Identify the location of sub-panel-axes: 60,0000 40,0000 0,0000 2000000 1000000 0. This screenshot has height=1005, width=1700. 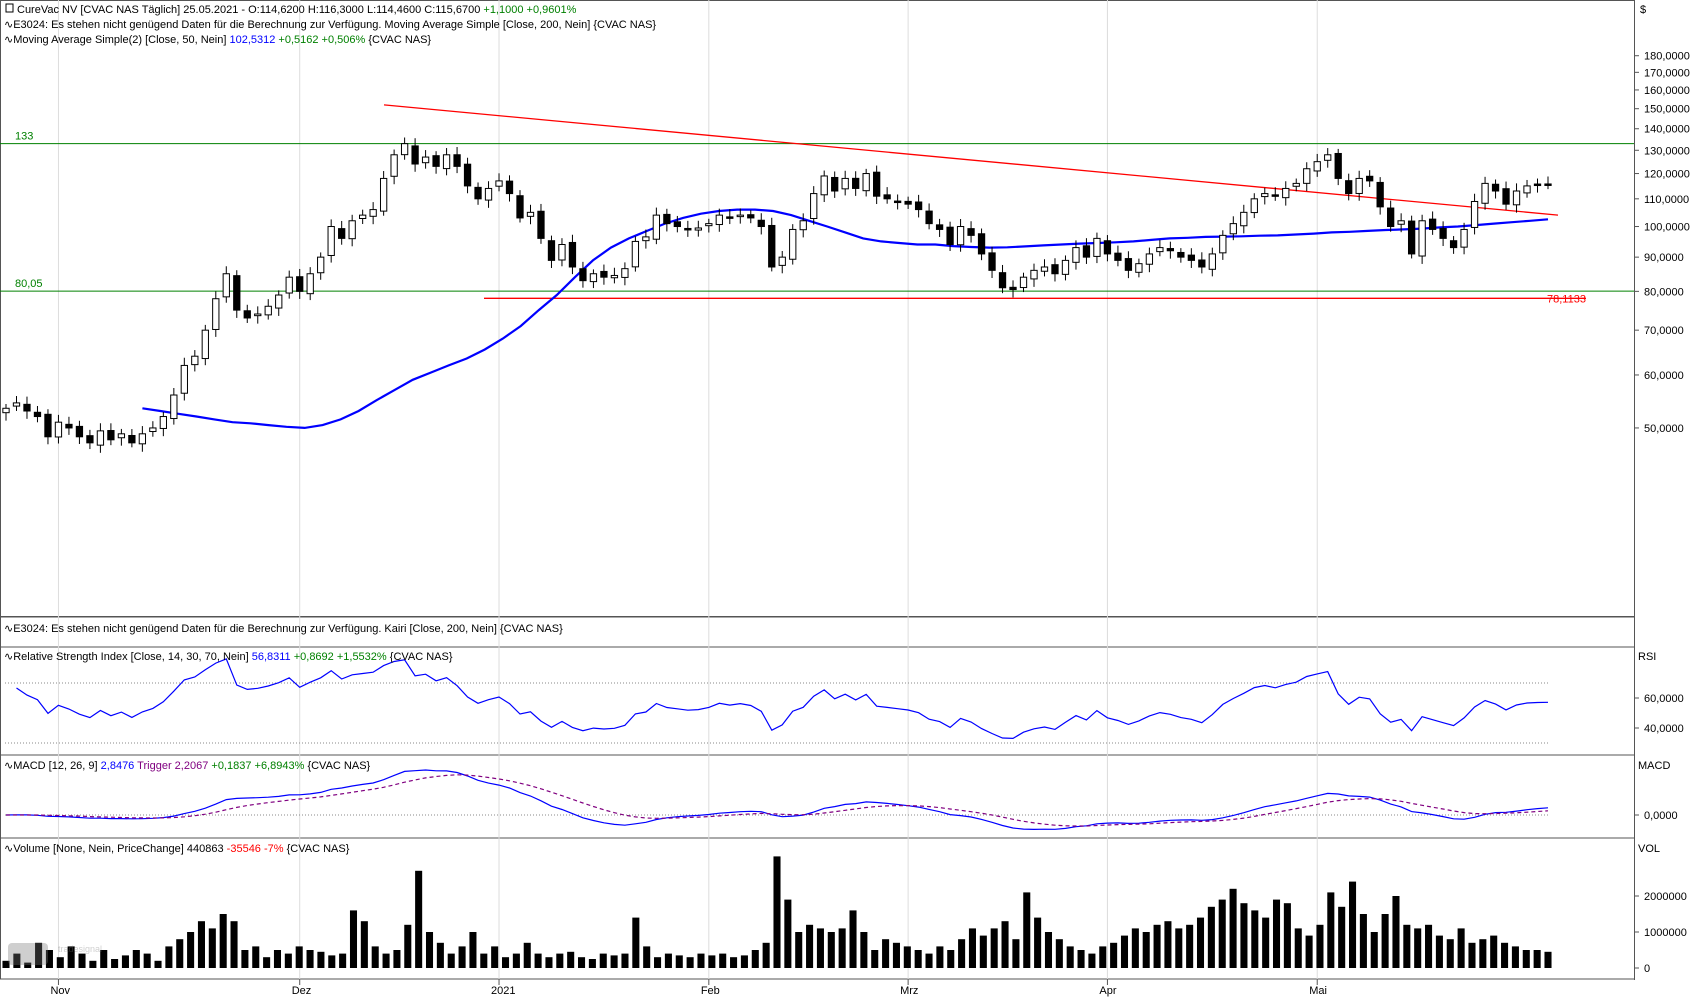
(1660, 834).